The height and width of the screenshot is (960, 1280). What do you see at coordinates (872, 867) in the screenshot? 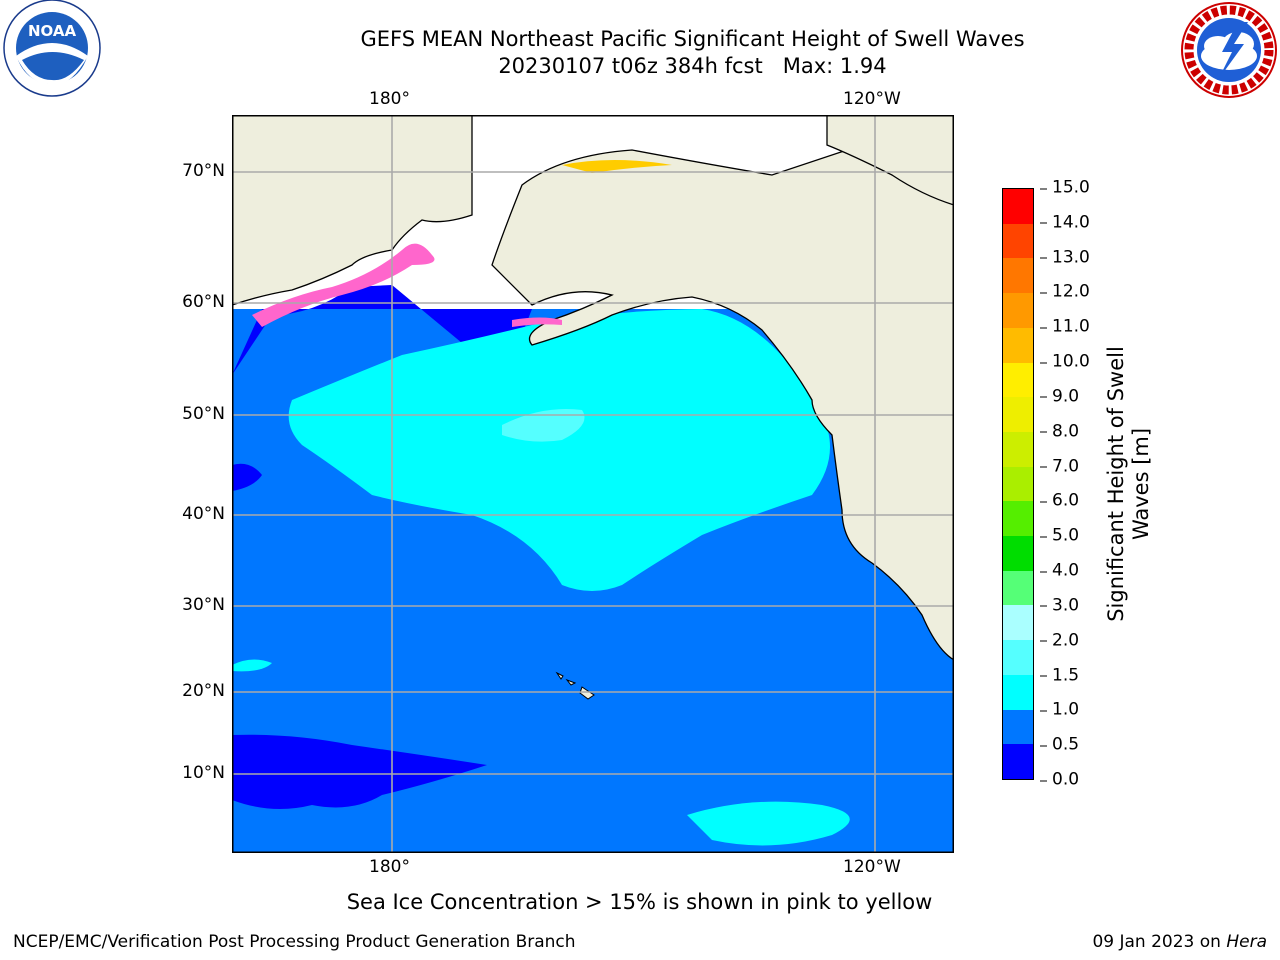
I see `lon-label-bottom-120w: 120°W` at bounding box center [872, 867].